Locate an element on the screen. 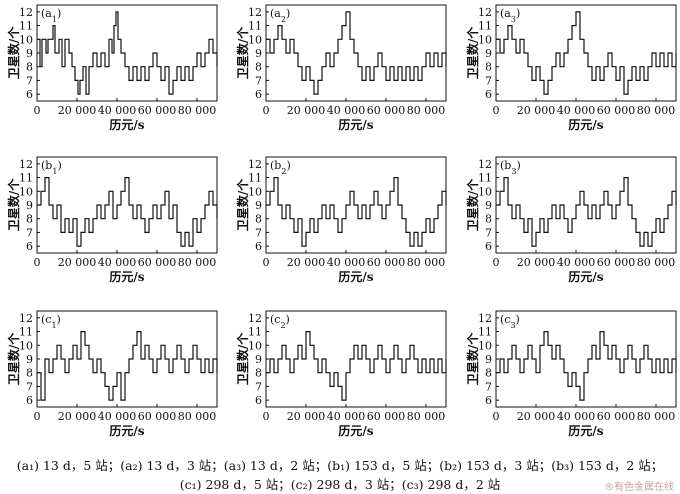 The width and height of the screenshot is (680, 494). panel-label: (b1) is located at coordinates (51, 167).